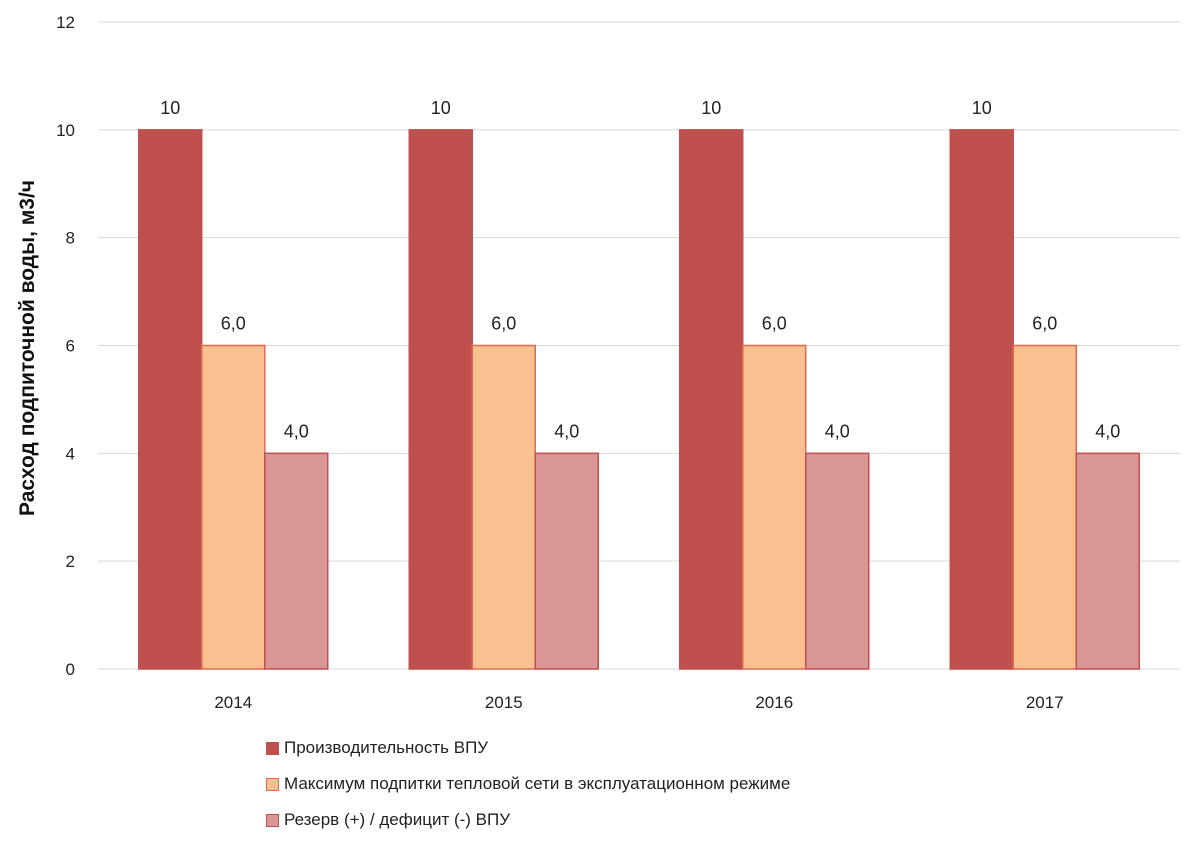  What do you see at coordinates (774, 702) in the screenshot?
I see `x-tick-label: 2016` at bounding box center [774, 702].